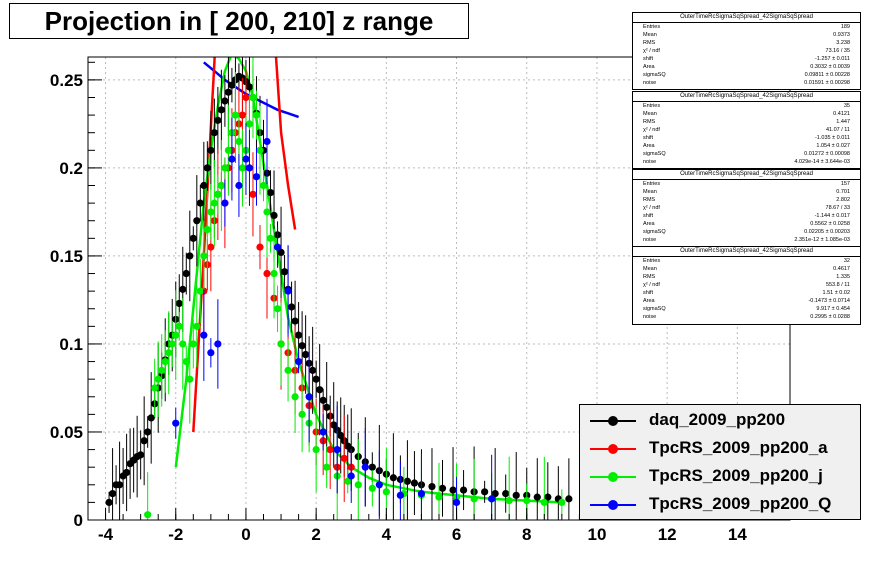 This screenshot has height=578, width=878. I want to click on stats-value: 32, so click(846, 261).